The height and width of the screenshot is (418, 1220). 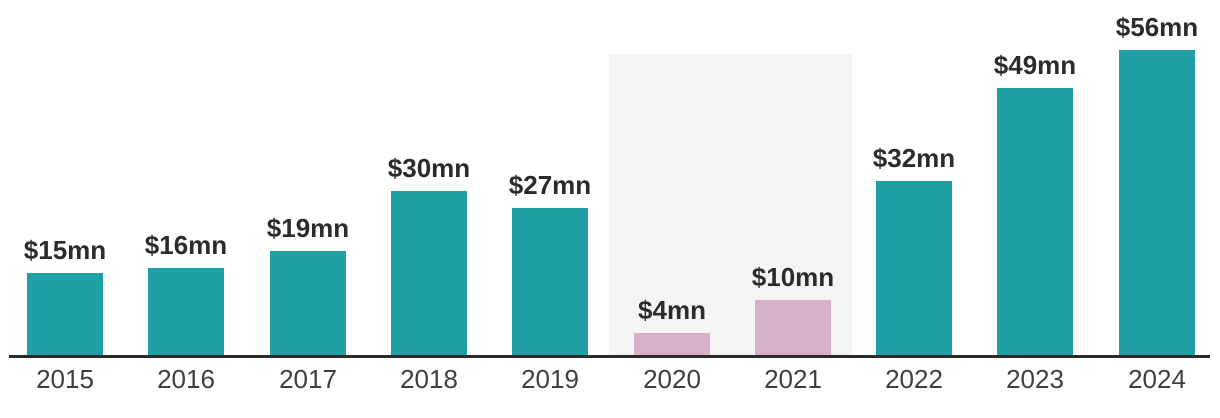 What do you see at coordinates (672, 310) in the screenshot?
I see `value-label-2020: $4mn` at bounding box center [672, 310].